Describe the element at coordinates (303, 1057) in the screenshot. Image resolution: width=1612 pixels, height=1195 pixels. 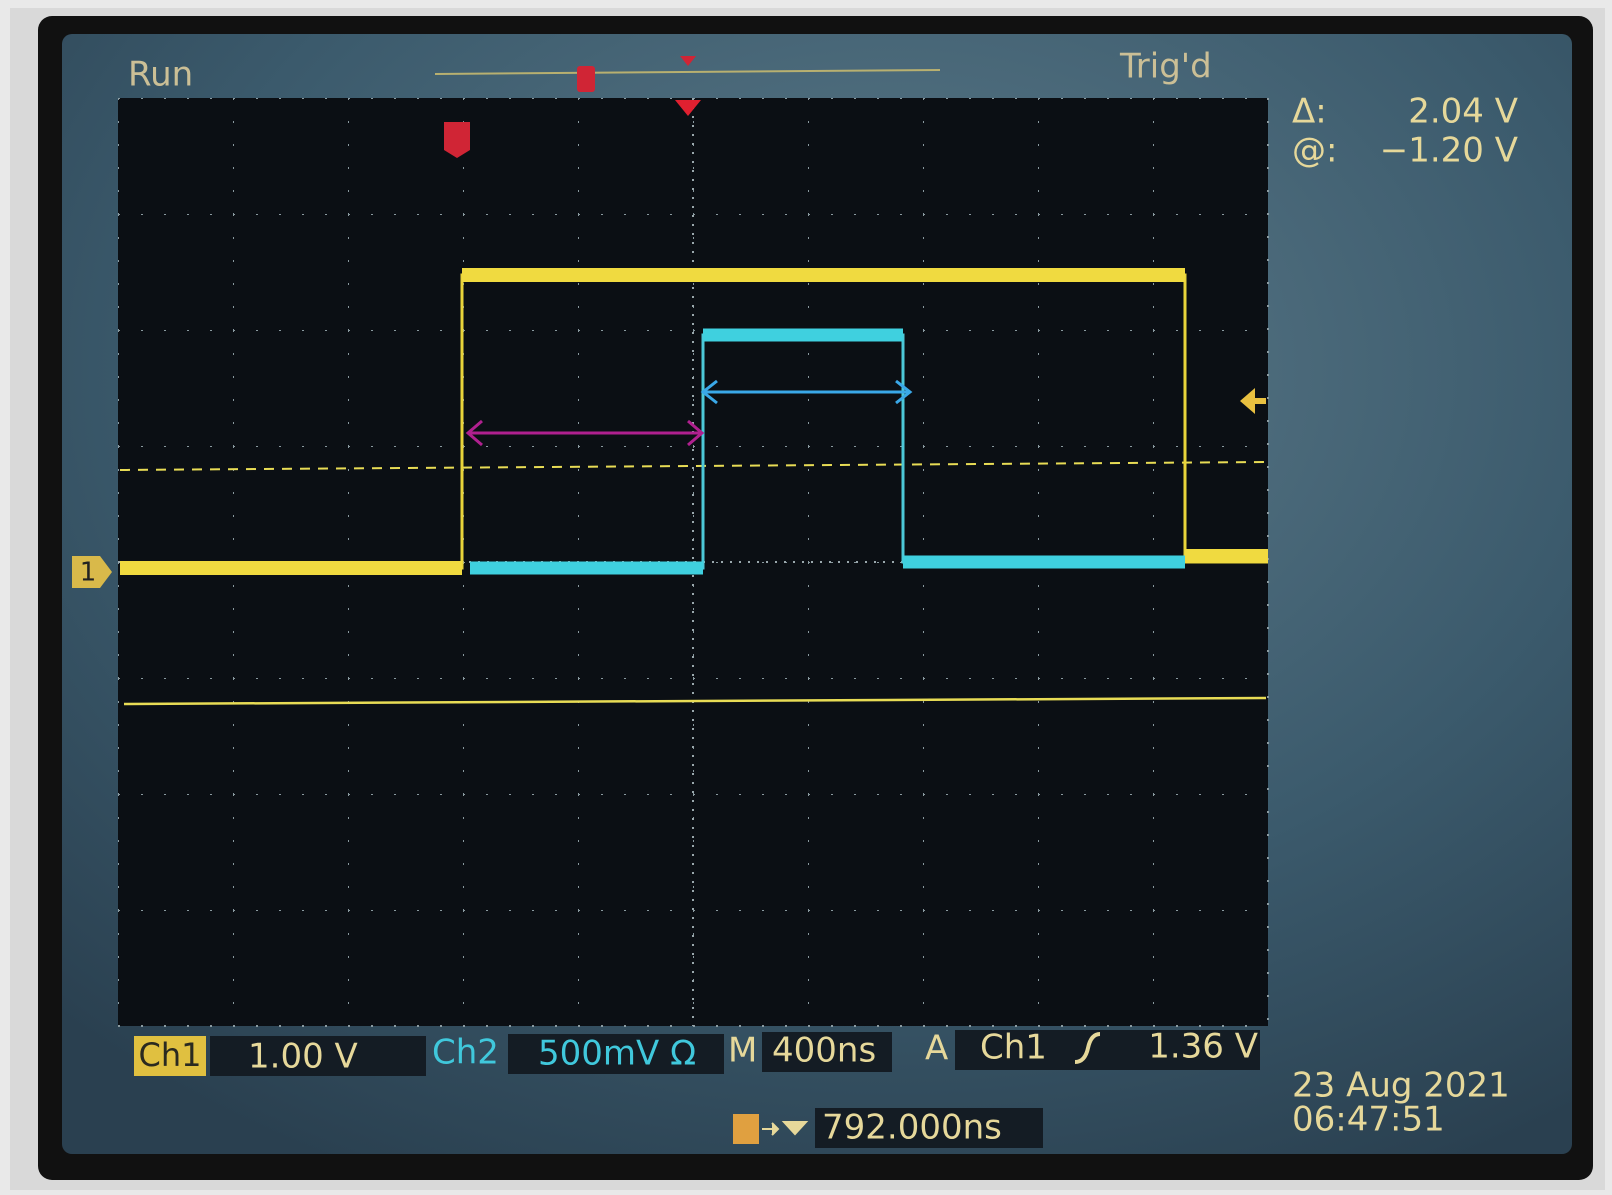
I see `ch1-scale: 1.00 V` at that location.